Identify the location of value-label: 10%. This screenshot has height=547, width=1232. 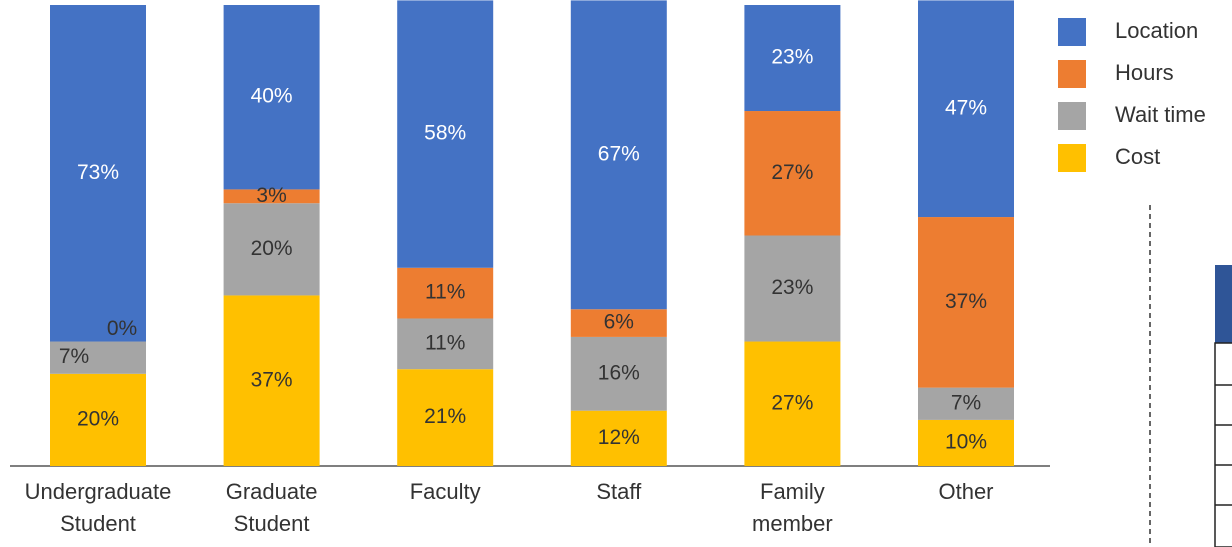
(966, 441).